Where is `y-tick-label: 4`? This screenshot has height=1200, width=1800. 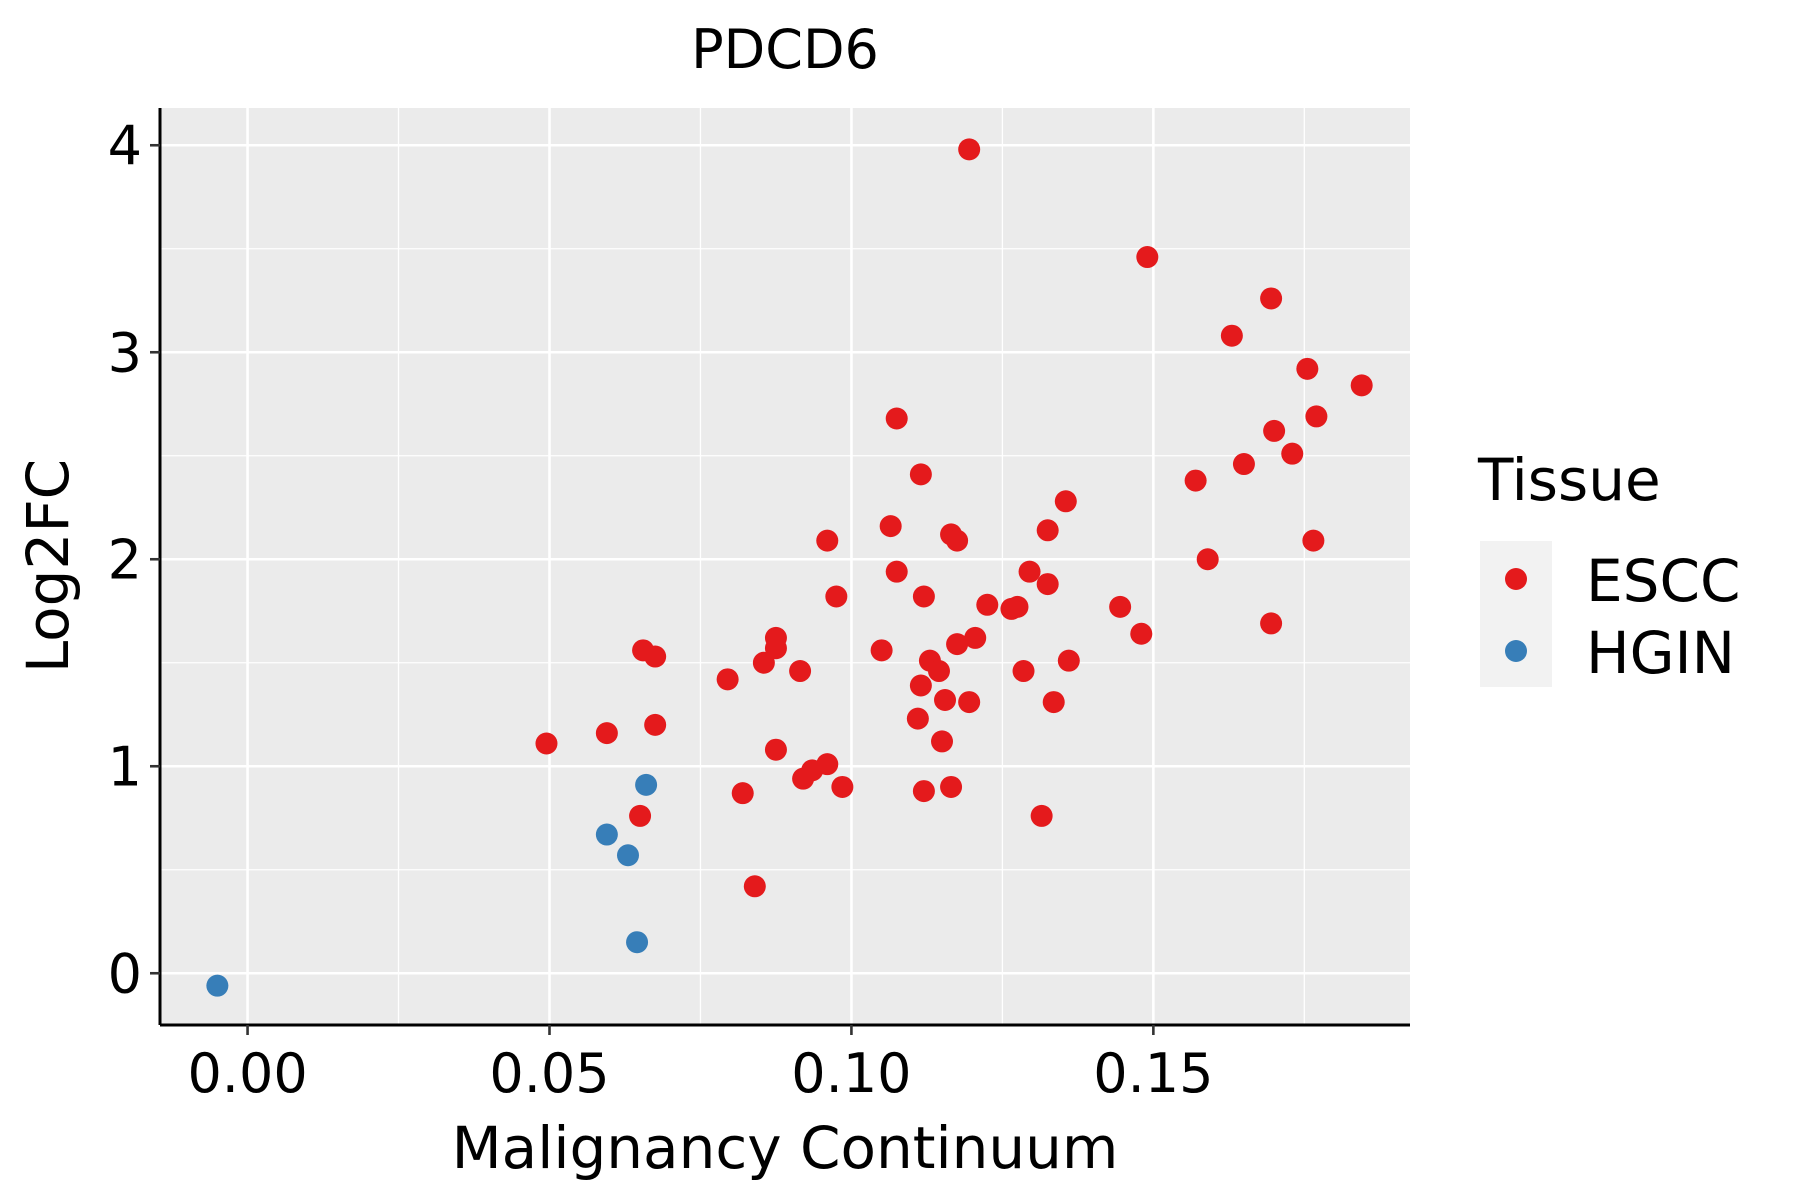 y-tick-label: 4 is located at coordinates (125, 145).